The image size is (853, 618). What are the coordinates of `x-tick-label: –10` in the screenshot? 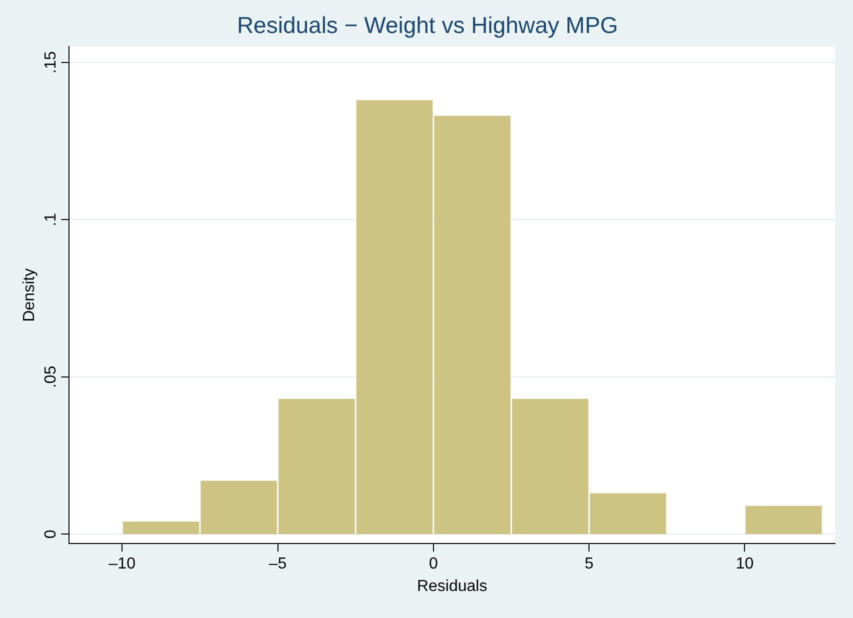 It's located at (122, 564).